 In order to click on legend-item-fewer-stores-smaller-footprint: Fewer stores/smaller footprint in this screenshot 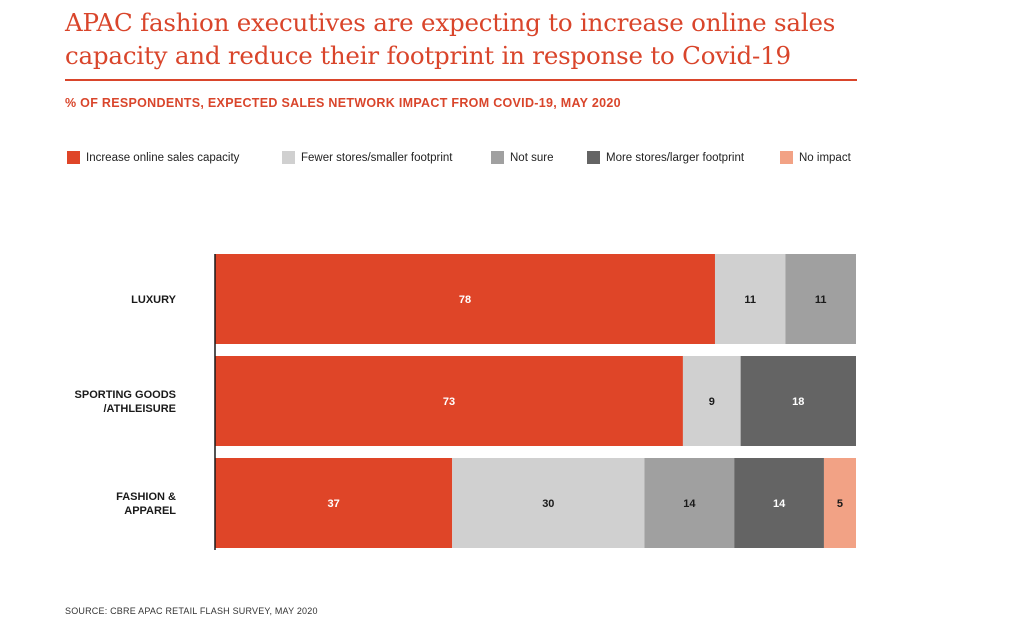, I will do `click(367, 157)`.